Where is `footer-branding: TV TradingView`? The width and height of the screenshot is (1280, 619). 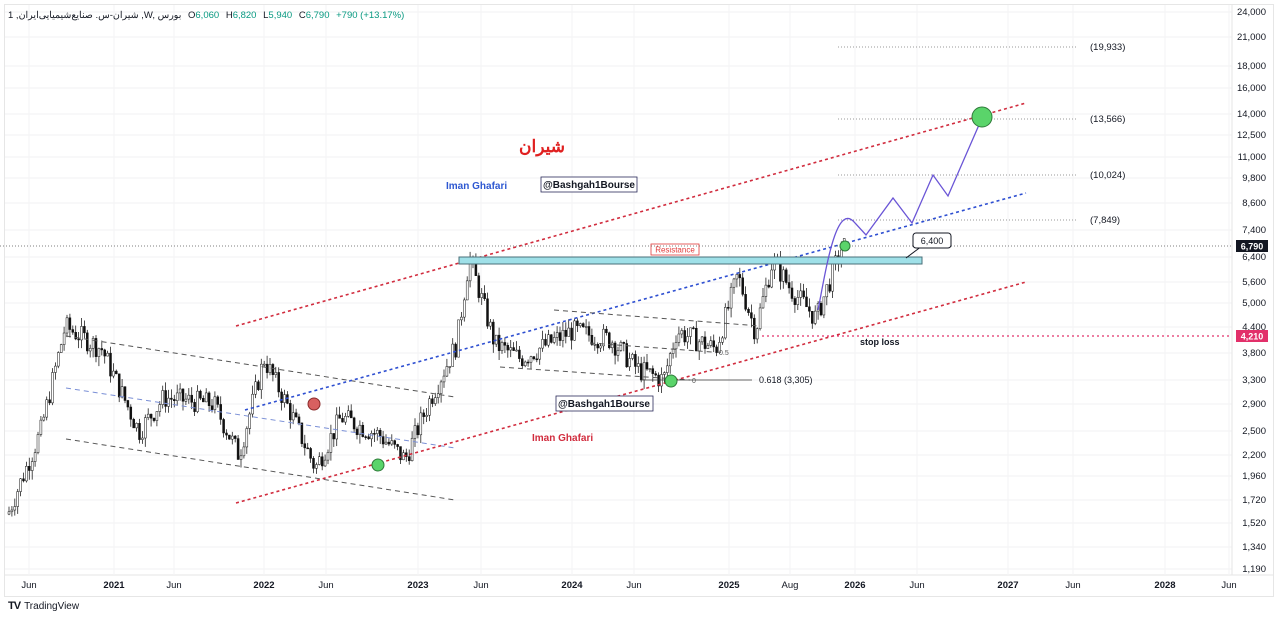
footer-branding: TV TradingView is located at coordinates (43, 606).